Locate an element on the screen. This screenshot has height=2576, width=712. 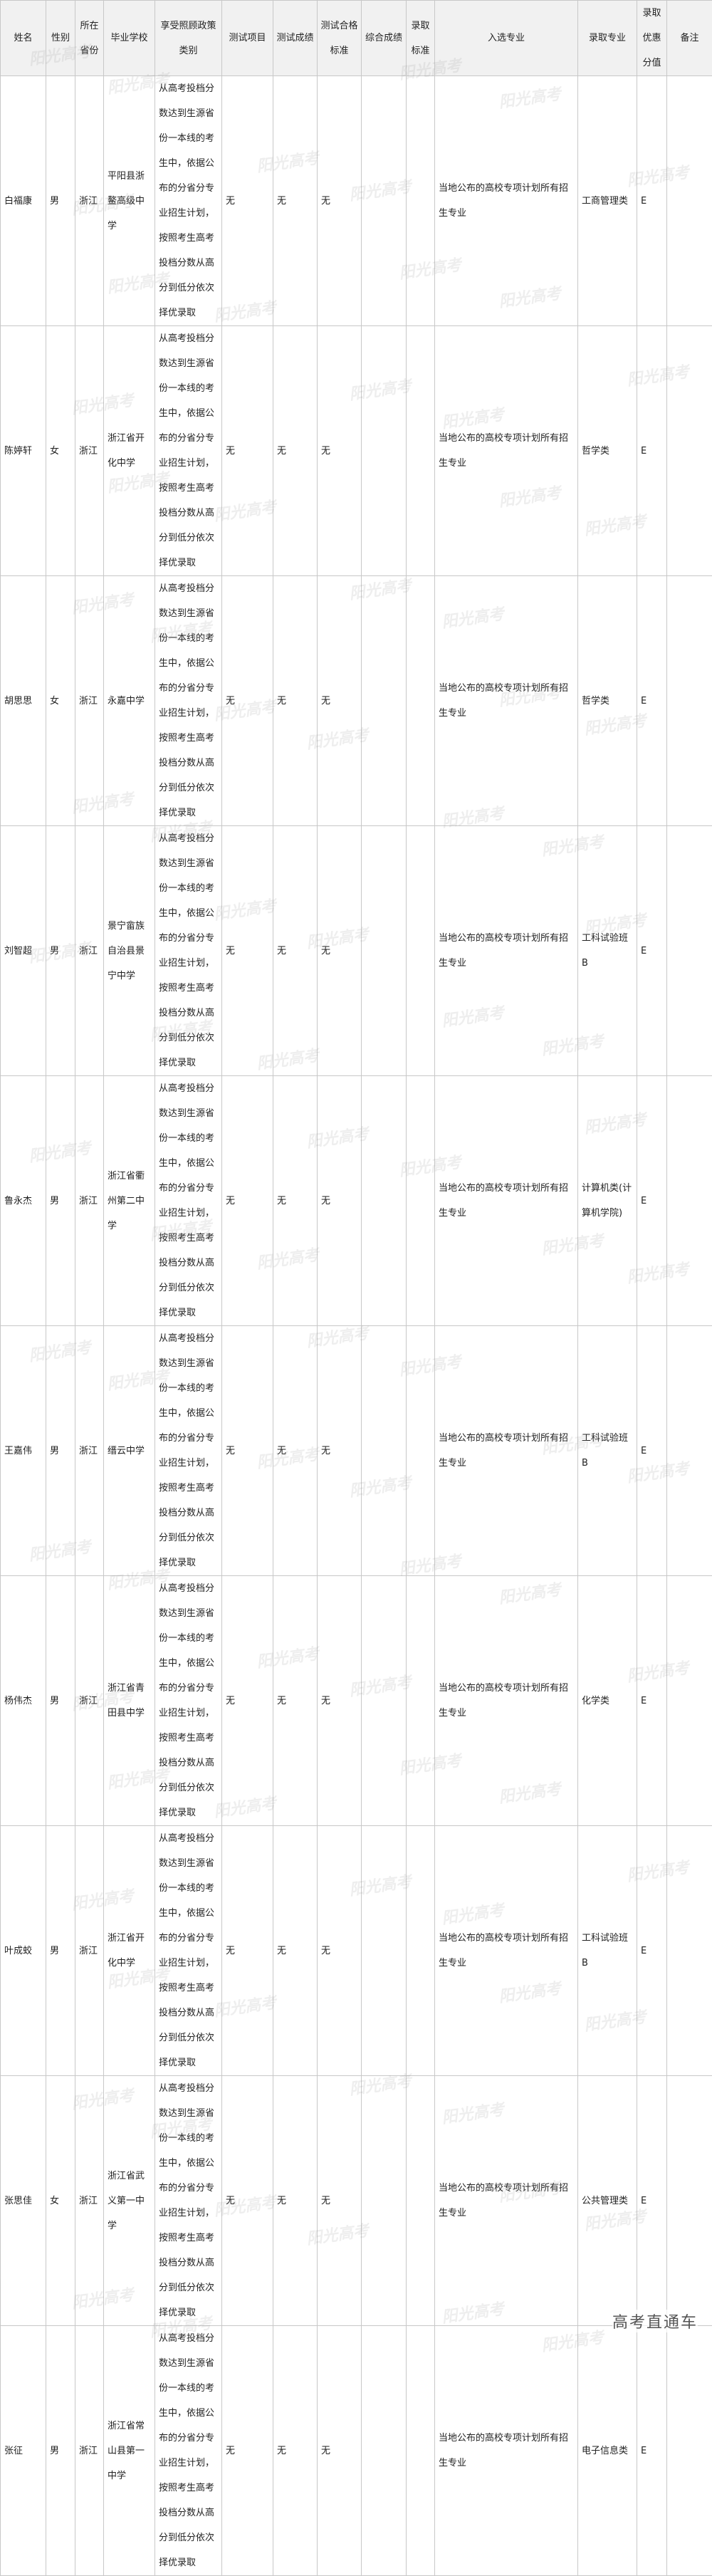
header-school: 毕业学校 is located at coordinates (129, 38).